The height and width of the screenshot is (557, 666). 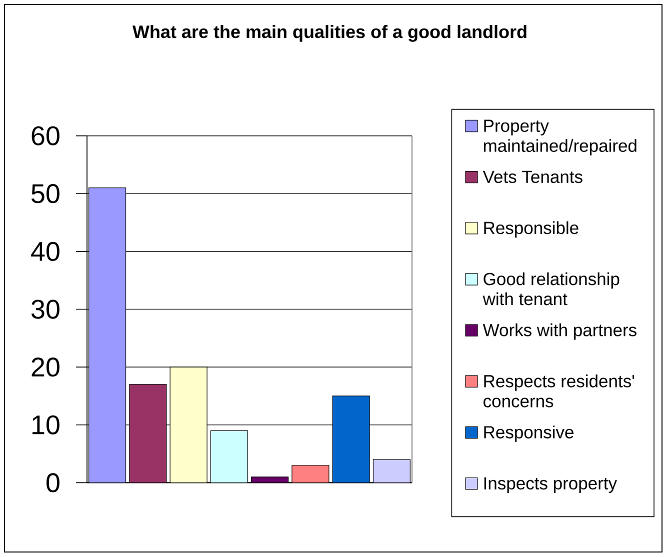 I want to click on legend-label: Property maintained/repaired, so click(x=560, y=138).